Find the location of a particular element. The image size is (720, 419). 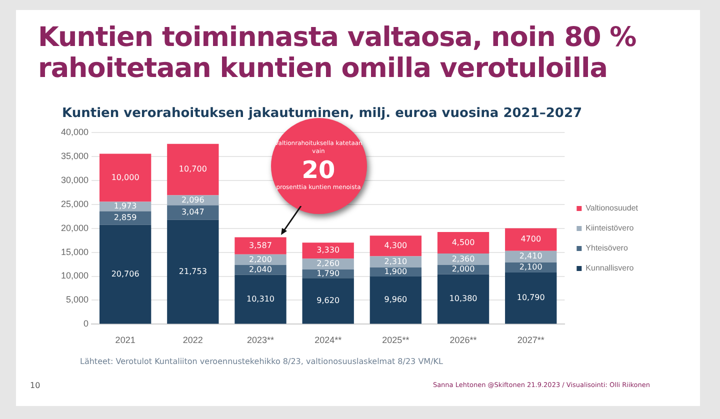

x-tick-label: 2022 is located at coordinates (192, 340).